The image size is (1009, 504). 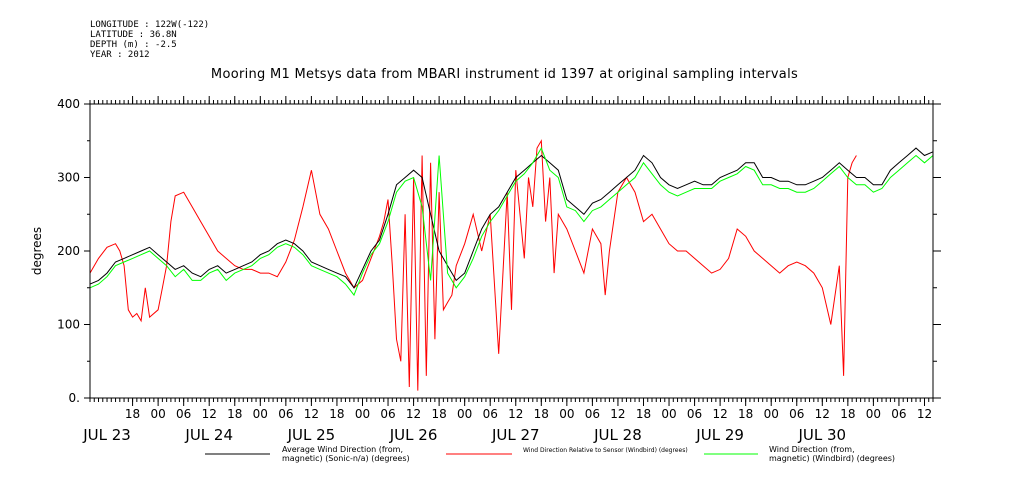 I want to click on x-day-label: JUL 27, so click(x=515, y=435).